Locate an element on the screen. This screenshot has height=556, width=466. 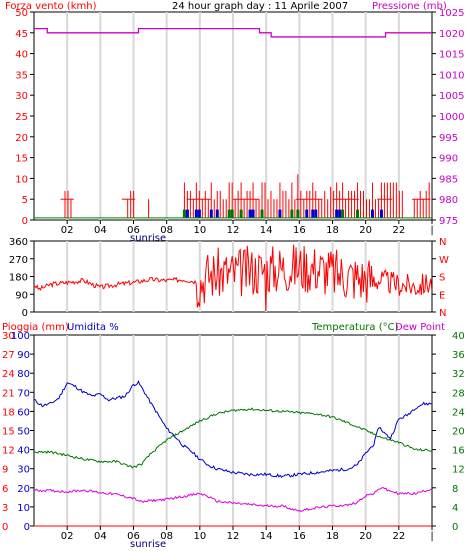
chart-title: 24 hour graph day : 11 Aprile 2007 is located at coordinates (260, 6).